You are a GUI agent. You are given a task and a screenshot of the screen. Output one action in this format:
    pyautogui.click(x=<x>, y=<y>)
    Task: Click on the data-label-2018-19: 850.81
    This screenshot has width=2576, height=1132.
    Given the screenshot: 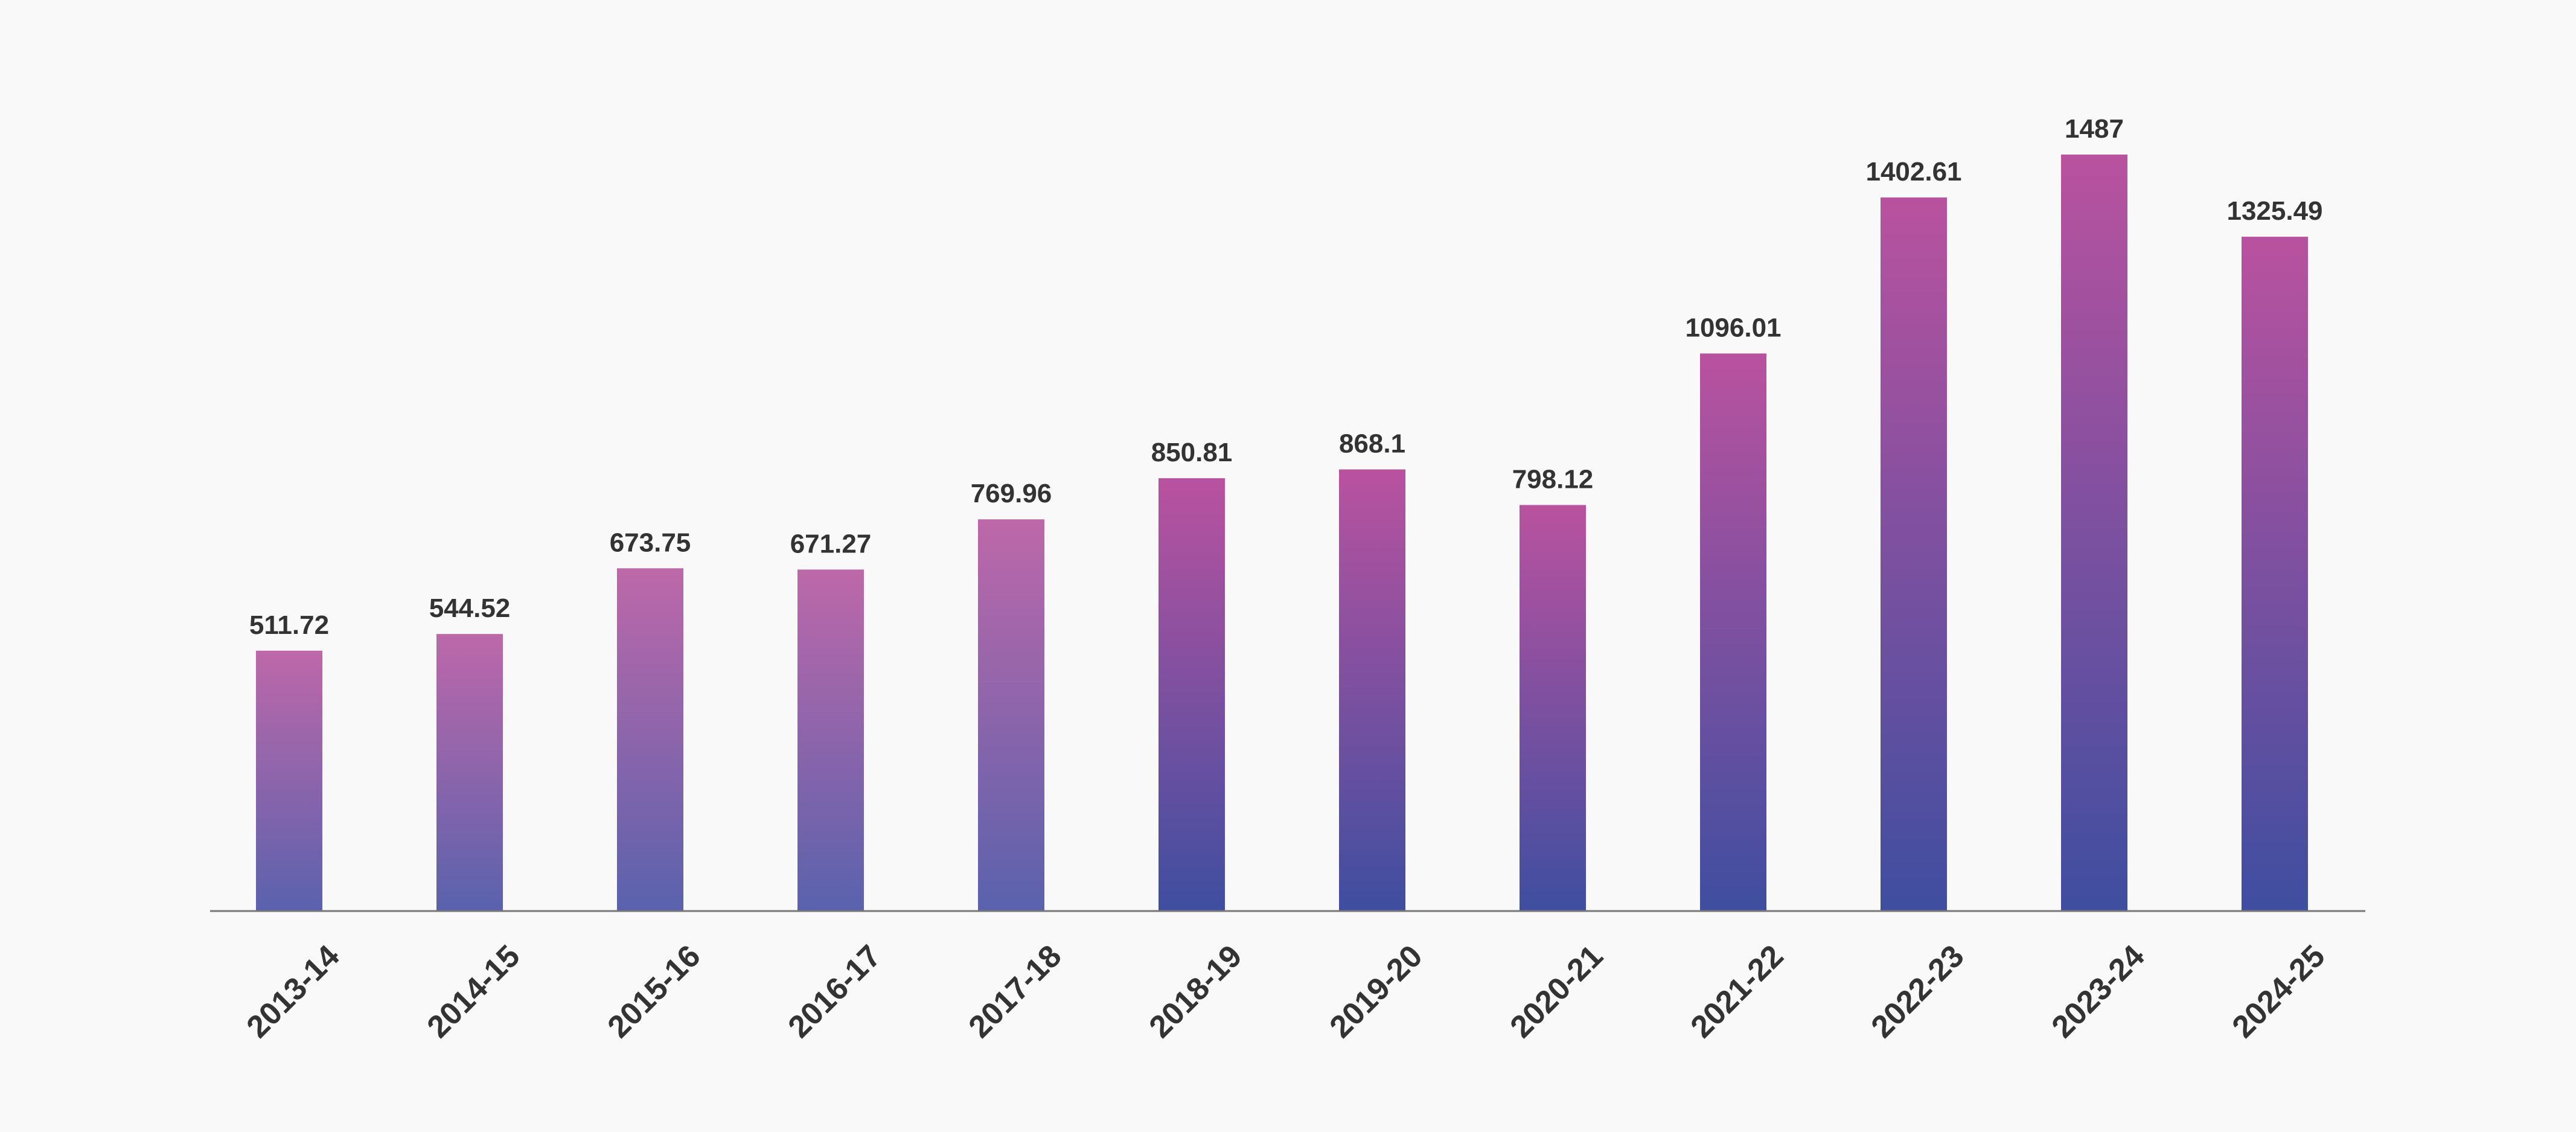 What is the action you would take?
    pyautogui.click(x=1192, y=452)
    